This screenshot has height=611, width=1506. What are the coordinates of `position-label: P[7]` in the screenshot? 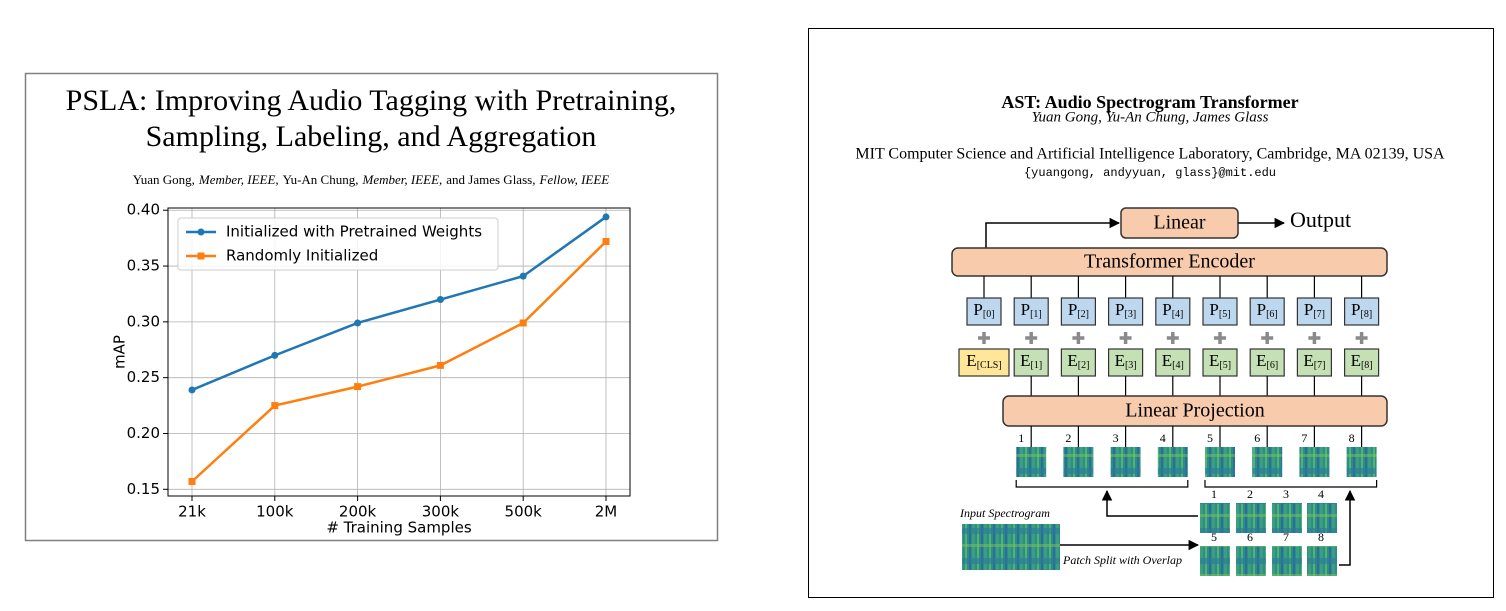 It's located at (1314, 310).